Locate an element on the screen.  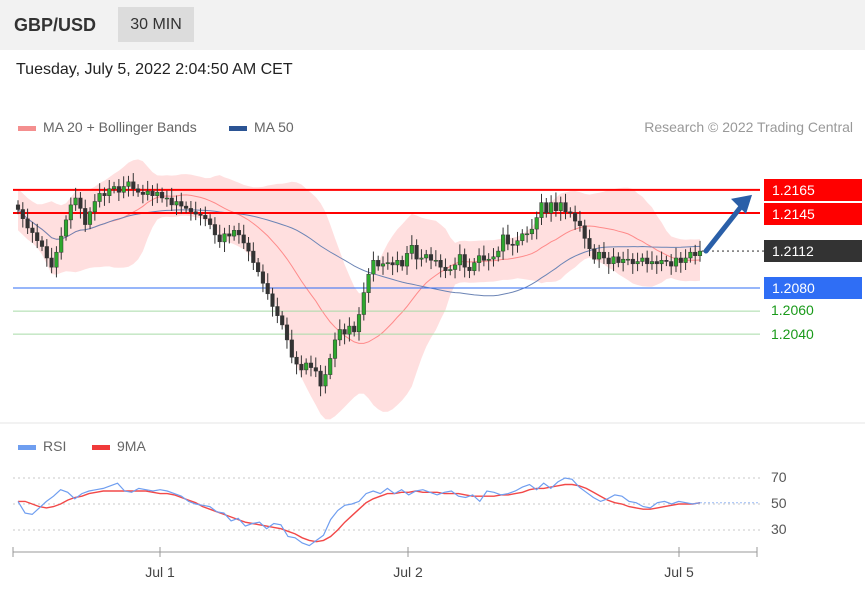
legend-rsi: RSI is located at coordinates (42, 446).